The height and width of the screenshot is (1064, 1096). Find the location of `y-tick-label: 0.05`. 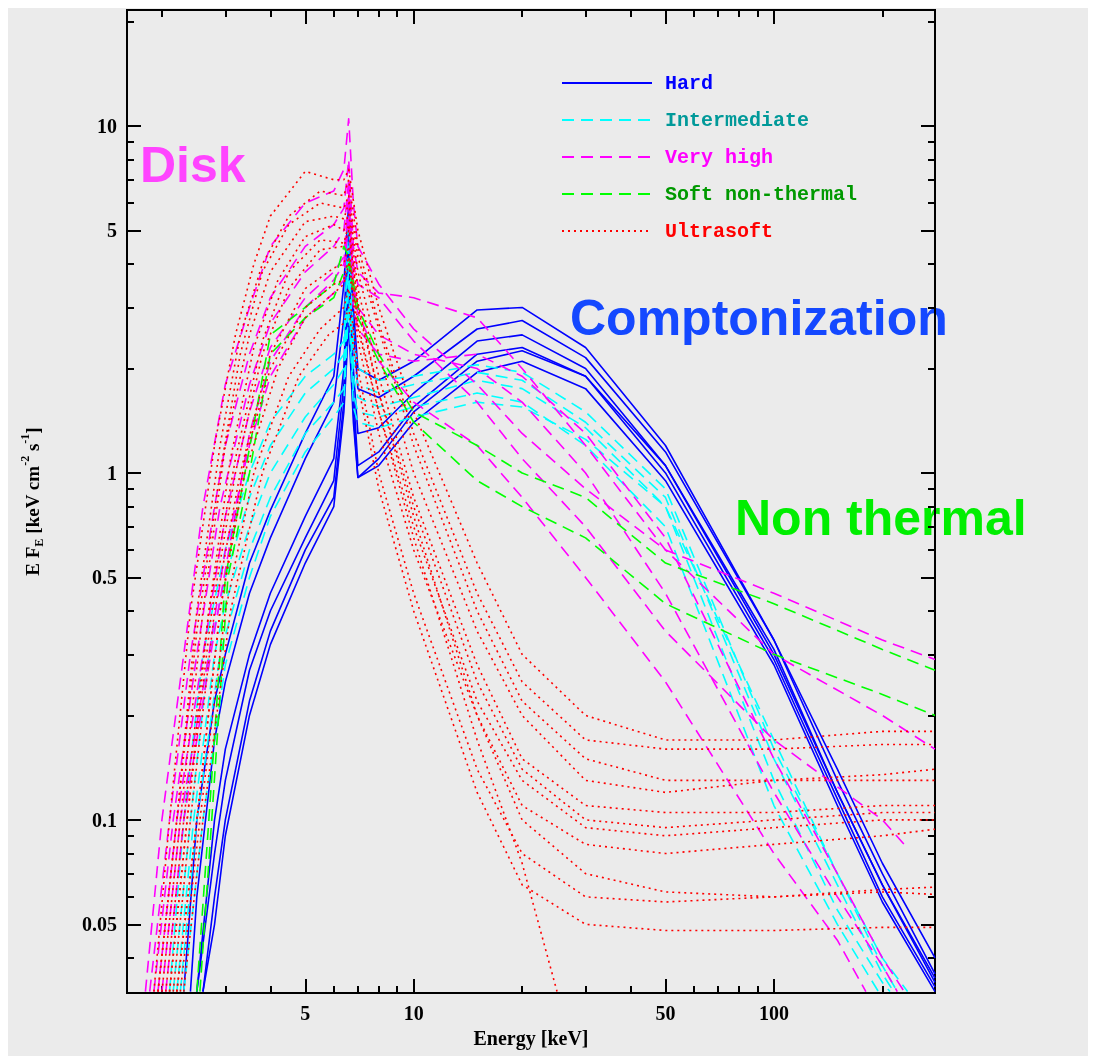

y-tick-label: 0.05 is located at coordinates (99, 924).